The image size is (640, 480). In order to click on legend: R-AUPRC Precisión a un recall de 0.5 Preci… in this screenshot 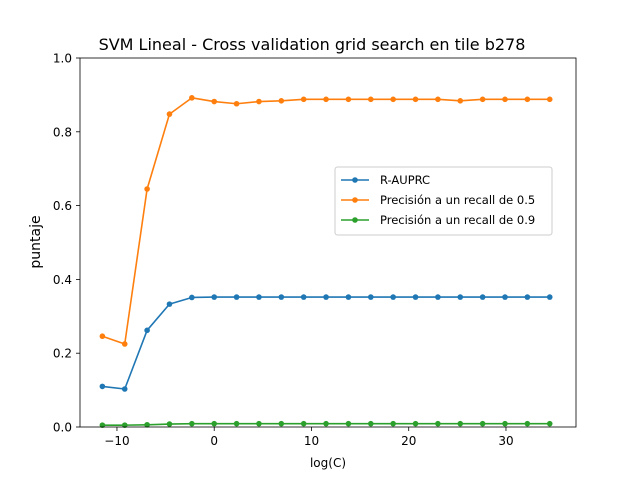, I will do `click(443, 201)`.